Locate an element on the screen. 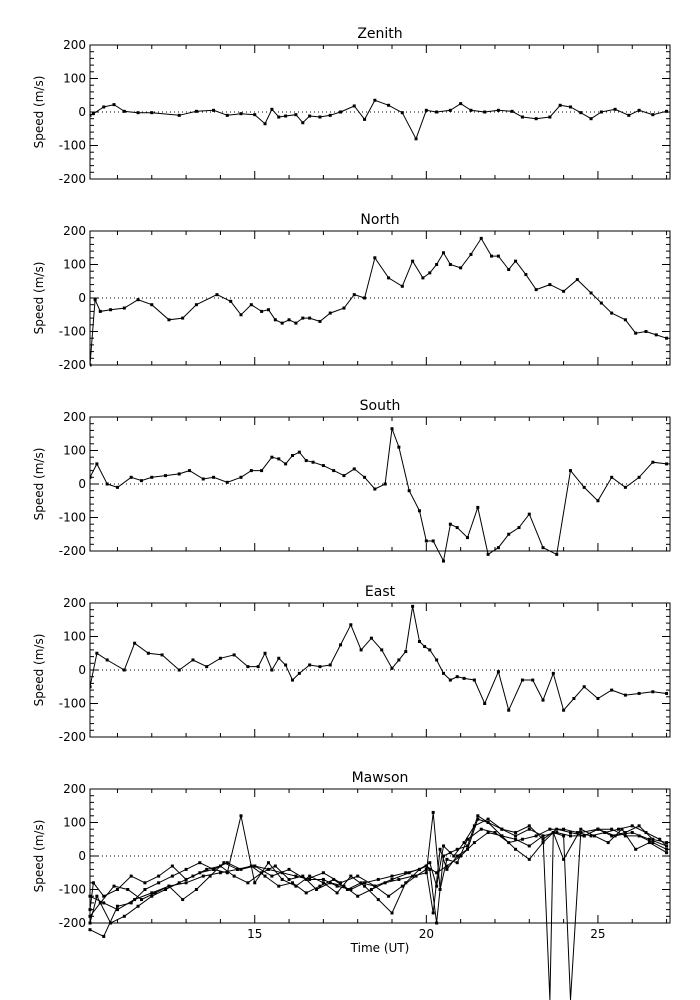 The image size is (700, 1000). panel-title: Zenith is located at coordinates (379, 34).